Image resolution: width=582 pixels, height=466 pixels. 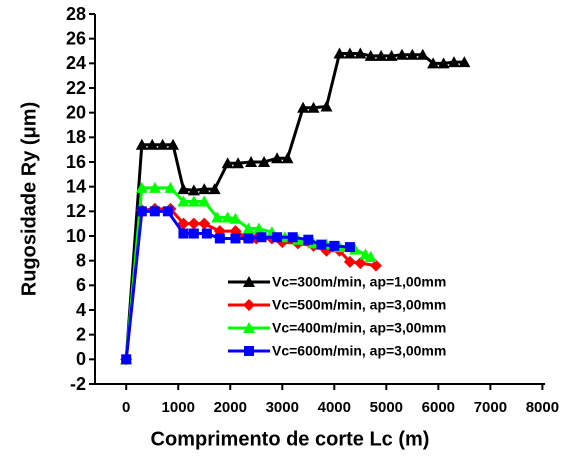 What do you see at coordinates (230, 407) in the screenshot?
I see `x-tick-label: 2000` at bounding box center [230, 407].